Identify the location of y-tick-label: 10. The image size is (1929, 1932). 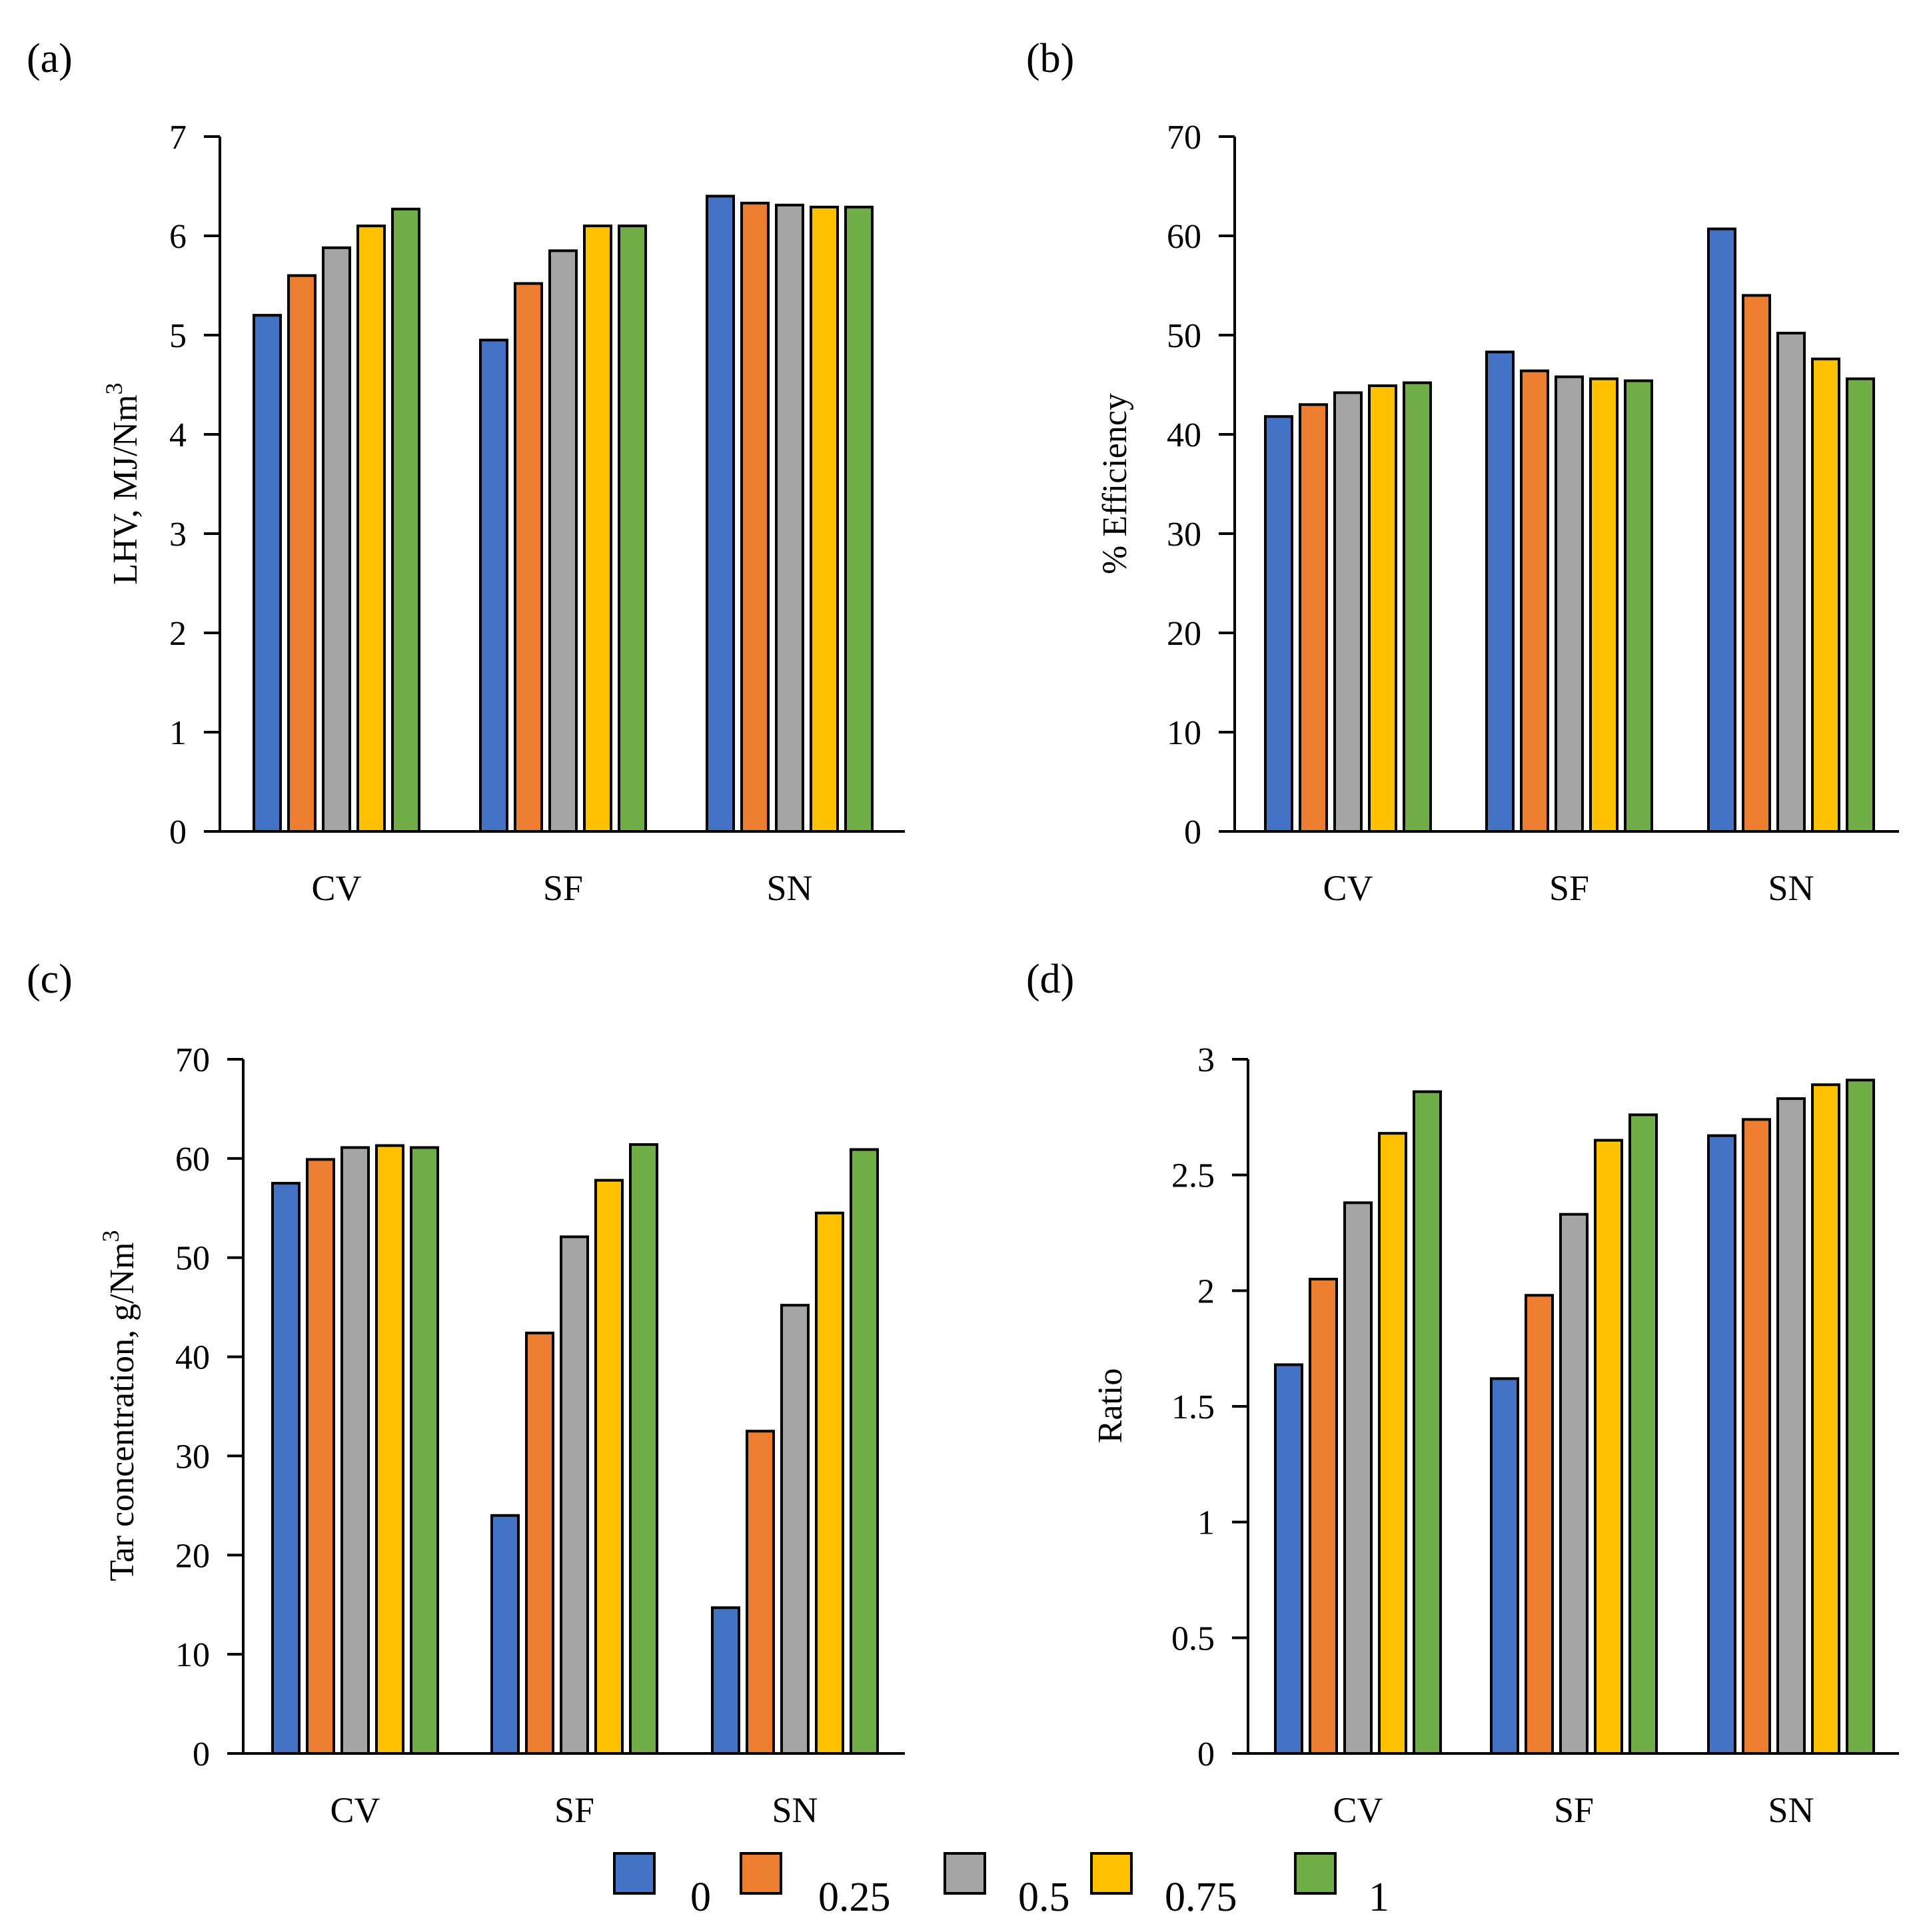
(192, 1655).